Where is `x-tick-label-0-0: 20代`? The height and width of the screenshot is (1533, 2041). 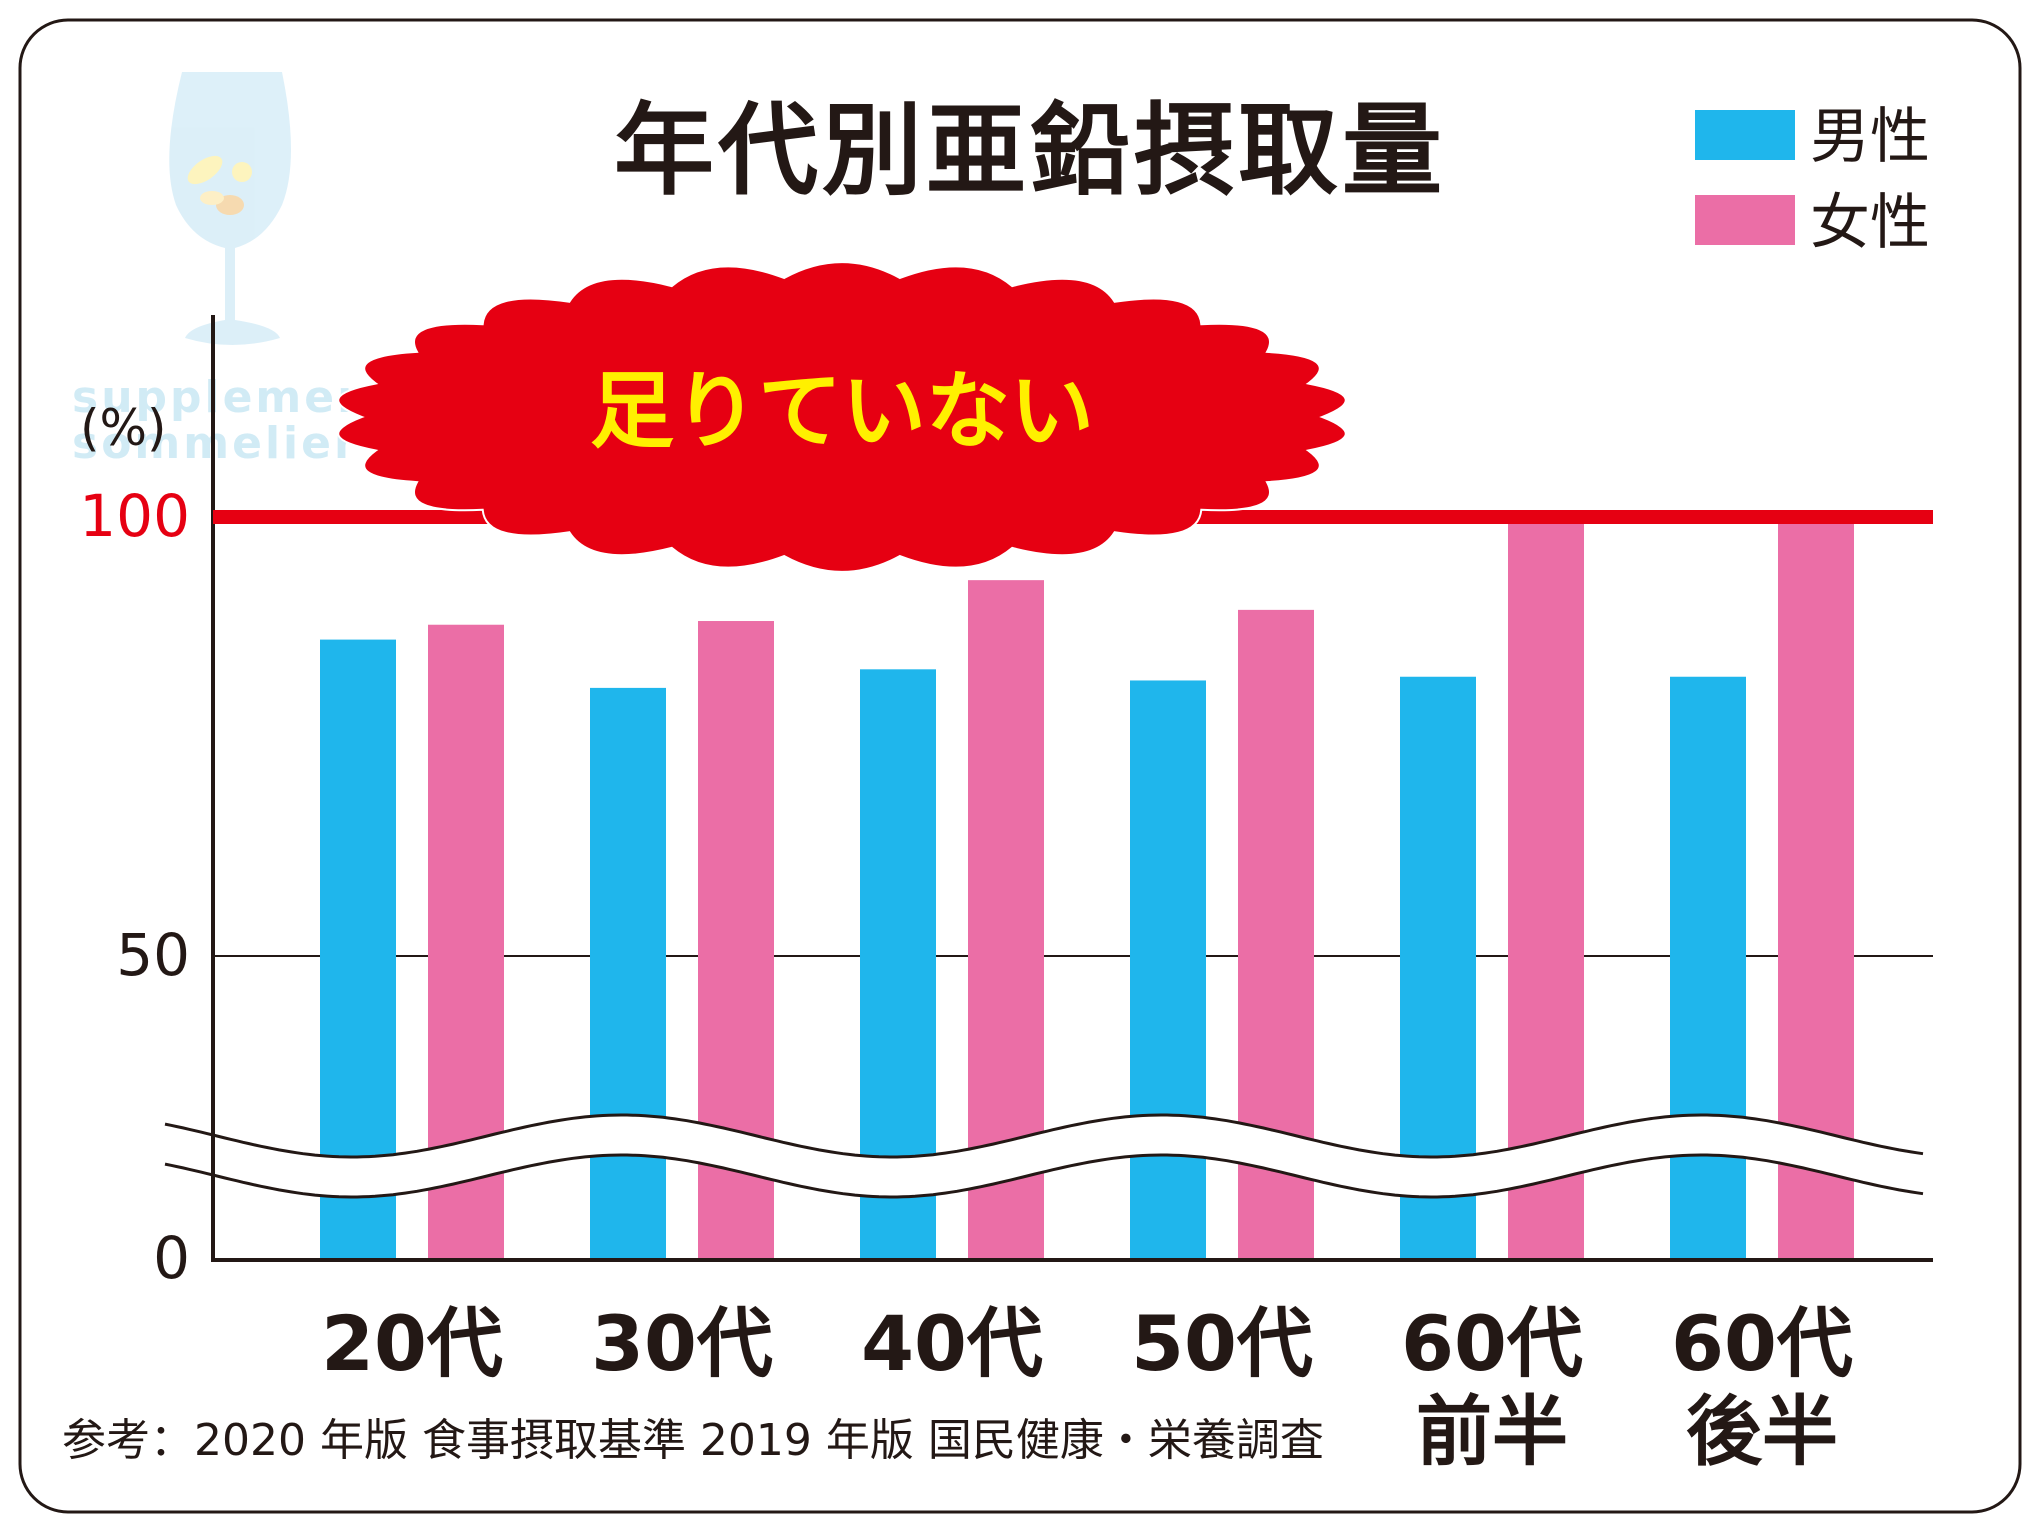
x-tick-label-0-0: 20代 is located at coordinates (412, 1343).